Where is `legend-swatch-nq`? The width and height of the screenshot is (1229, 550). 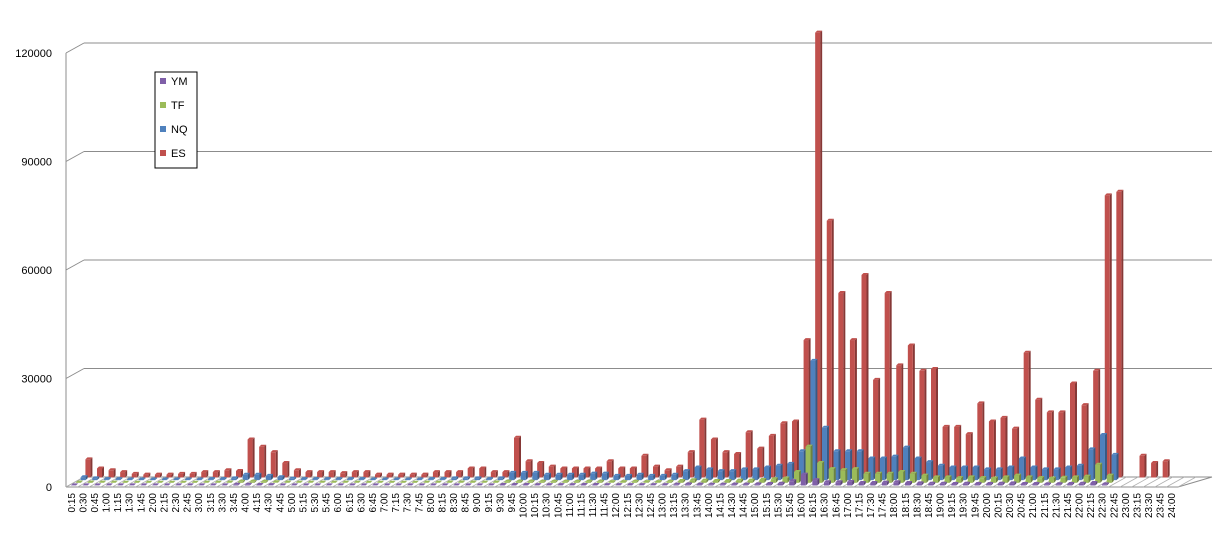 legend-swatch-nq is located at coordinates (163, 129).